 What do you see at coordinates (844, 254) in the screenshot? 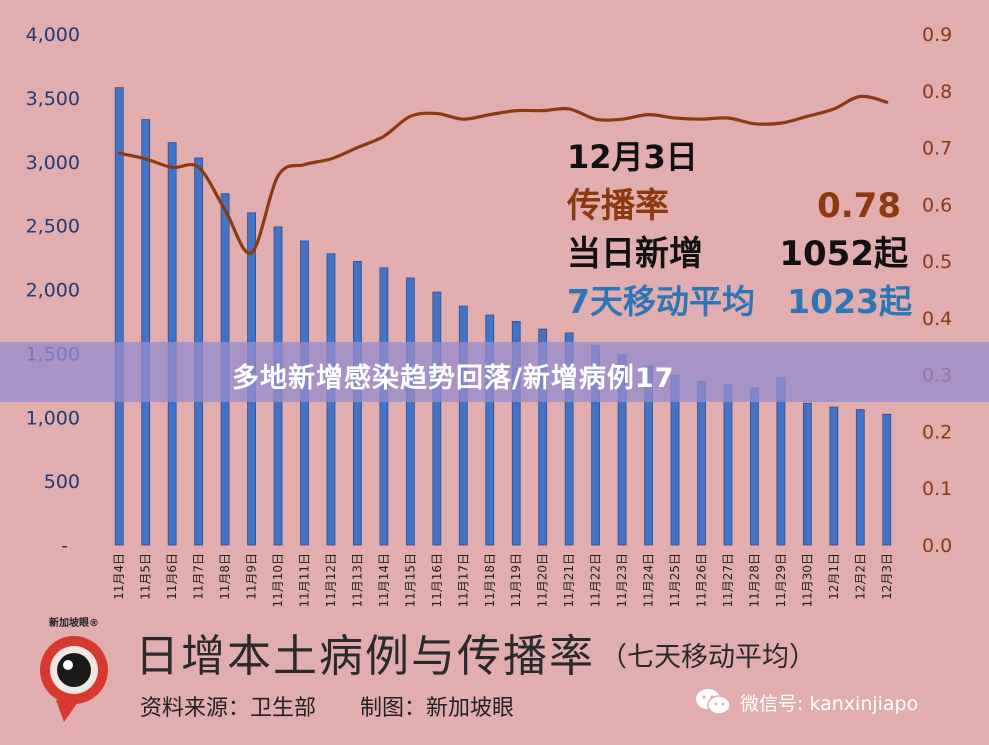
I see `annotation-daily-value: 1052起` at bounding box center [844, 254].